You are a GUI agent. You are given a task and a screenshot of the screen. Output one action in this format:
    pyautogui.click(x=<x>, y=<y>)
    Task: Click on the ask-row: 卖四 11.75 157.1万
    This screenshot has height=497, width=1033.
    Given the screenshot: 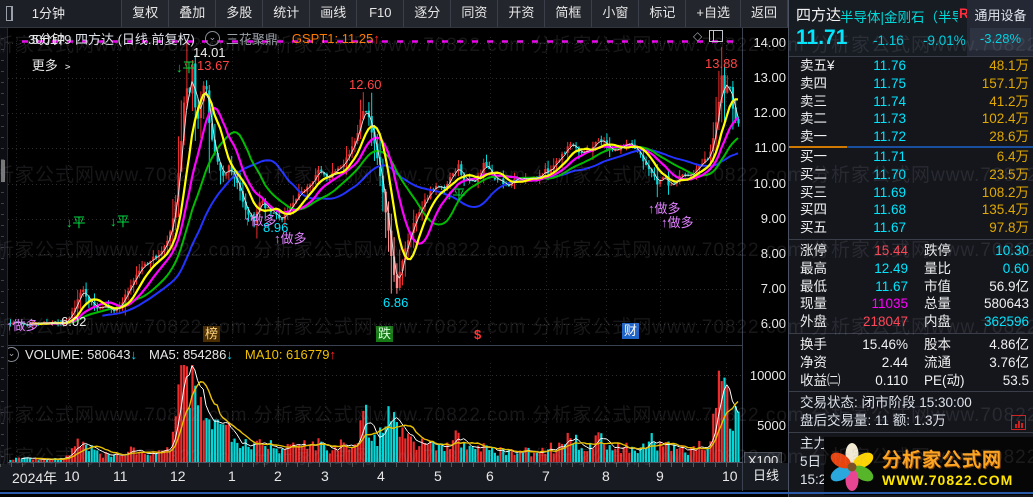 What is the action you would take?
    pyautogui.click(x=914, y=83)
    